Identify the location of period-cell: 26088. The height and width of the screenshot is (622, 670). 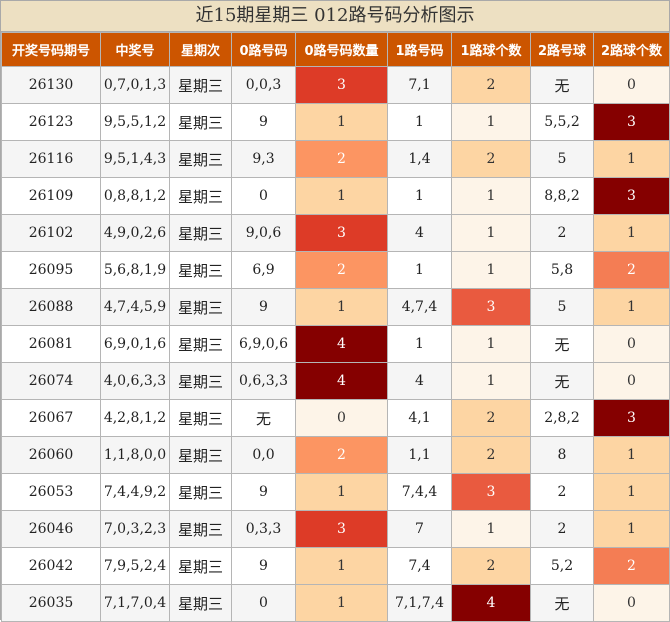
(51, 307).